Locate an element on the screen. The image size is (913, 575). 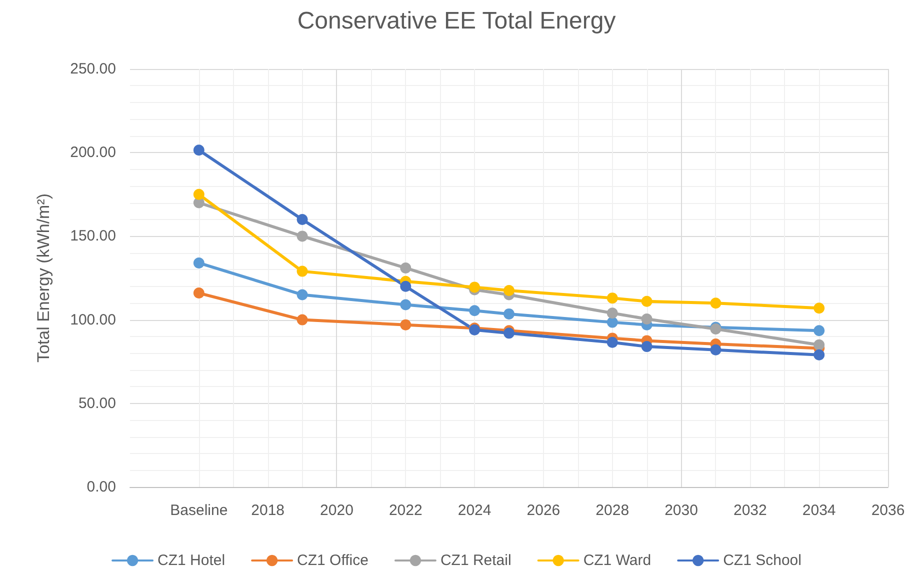
legend-label: CZ1 Ward is located at coordinates (617, 560).